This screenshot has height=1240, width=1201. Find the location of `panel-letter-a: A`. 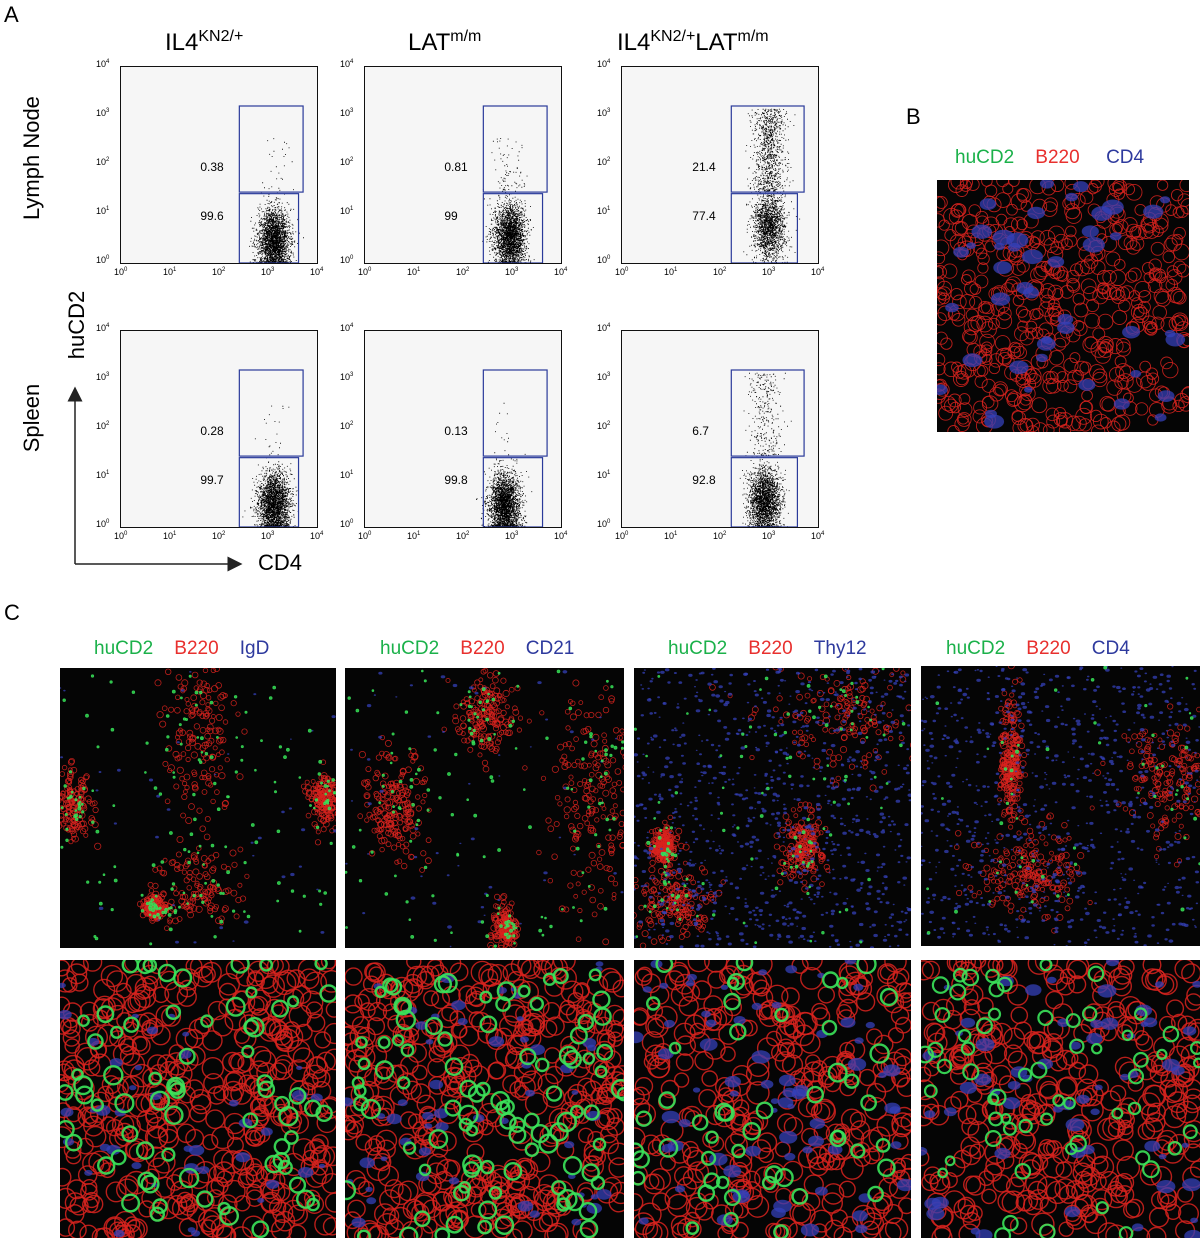

panel-letter-a: A is located at coordinates (11, 14).